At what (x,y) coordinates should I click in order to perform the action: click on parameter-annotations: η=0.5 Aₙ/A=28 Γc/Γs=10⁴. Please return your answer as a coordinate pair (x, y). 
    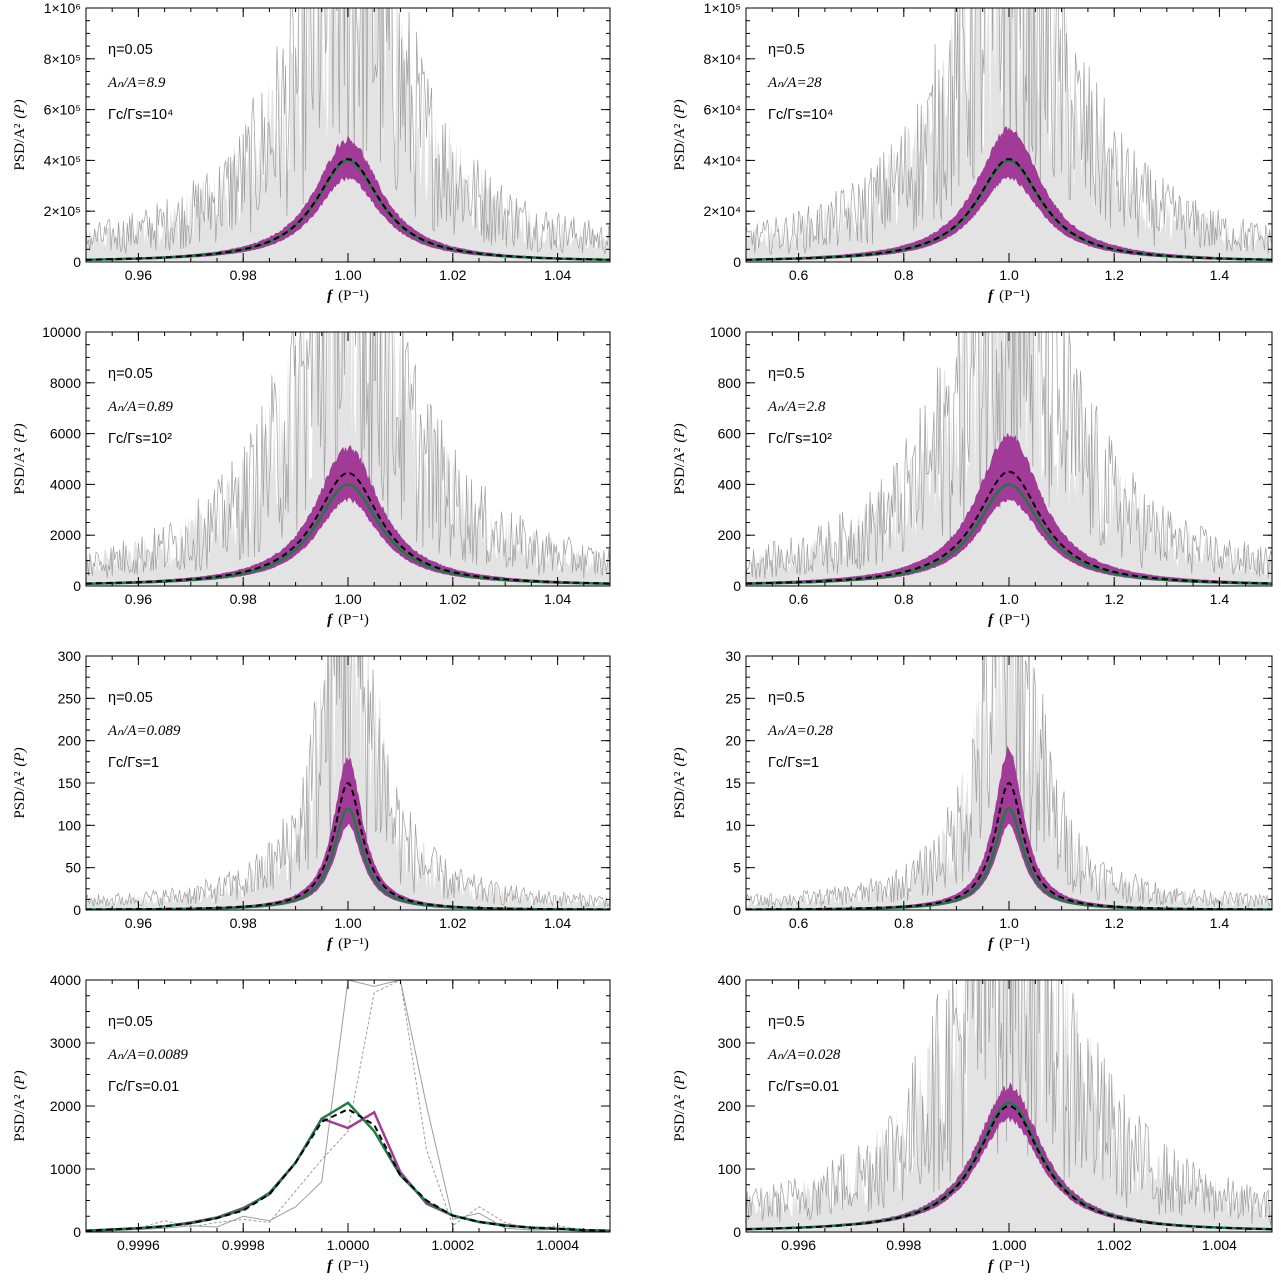
    Looking at the image, I should click on (800, 82).